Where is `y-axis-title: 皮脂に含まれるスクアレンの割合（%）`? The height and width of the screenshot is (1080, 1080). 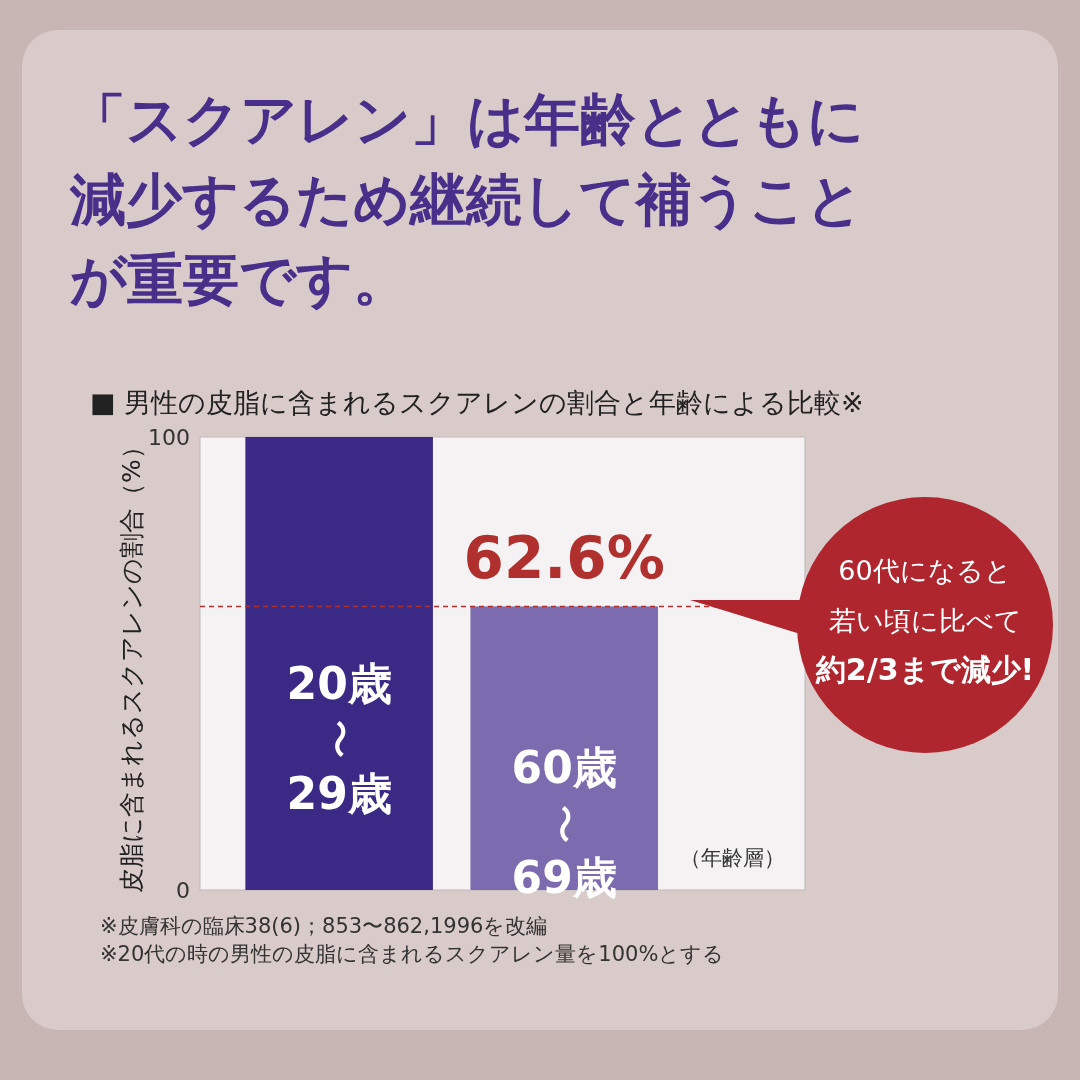
y-axis-title: 皮脂に含まれるスクアレンの割合（%） is located at coordinates (131, 663).